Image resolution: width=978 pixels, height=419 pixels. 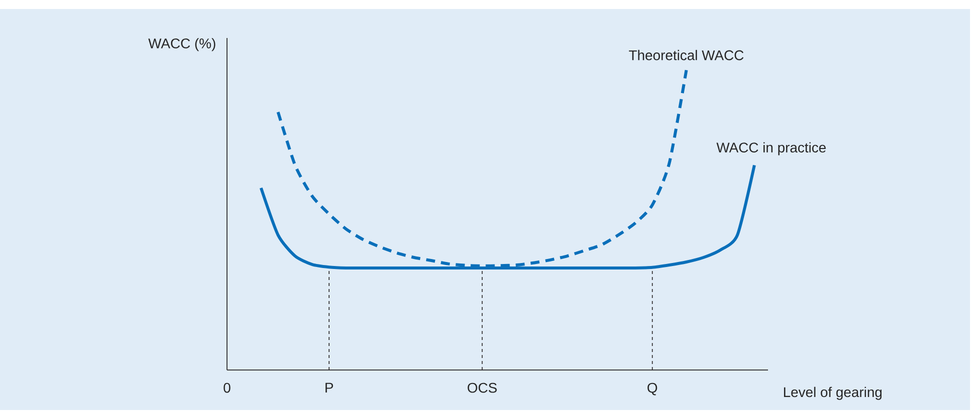 I want to click on x-tick-label: 0, so click(x=227, y=387).